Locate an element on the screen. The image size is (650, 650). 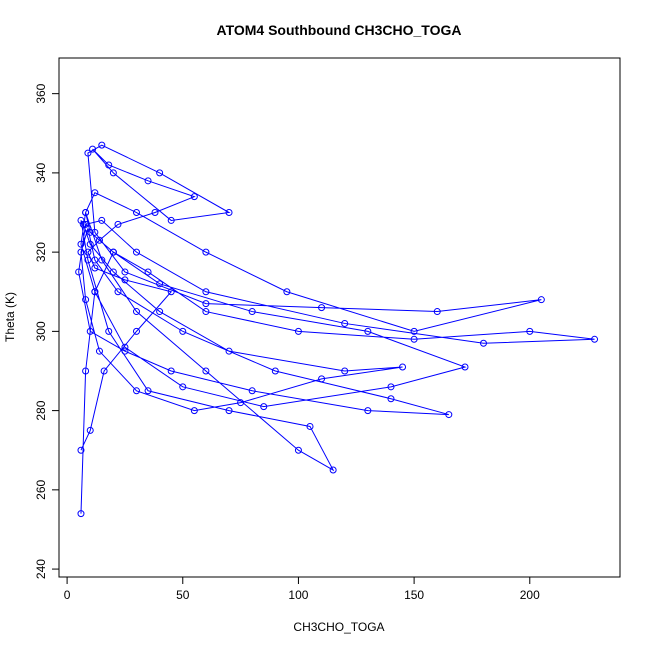
y-tick-label: 240 is located at coordinates (41, 569).